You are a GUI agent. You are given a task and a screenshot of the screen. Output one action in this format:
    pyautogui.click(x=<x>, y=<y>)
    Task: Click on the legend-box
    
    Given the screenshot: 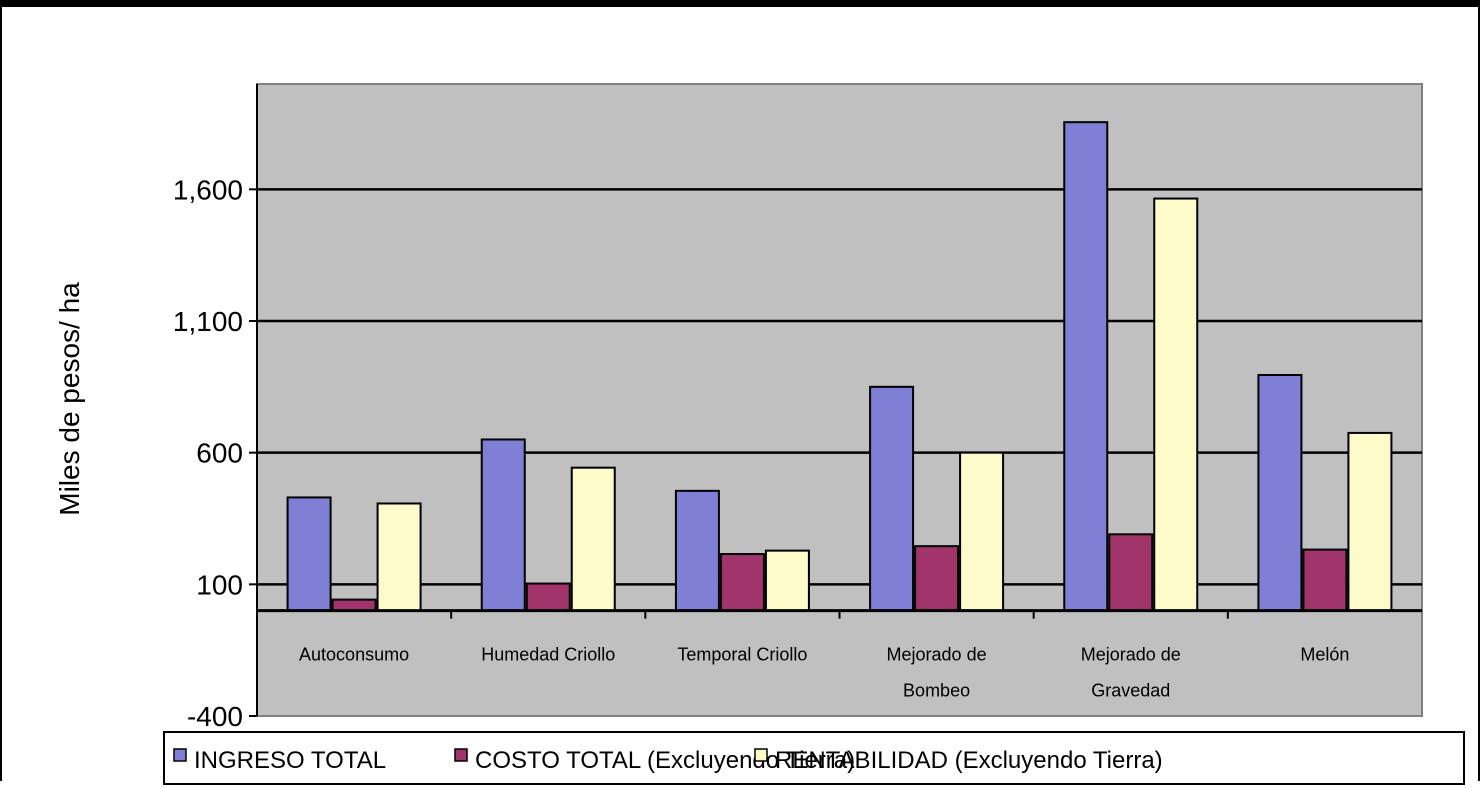 What is the action you would take?
    pyautogui.click(x=814, y=758)
    